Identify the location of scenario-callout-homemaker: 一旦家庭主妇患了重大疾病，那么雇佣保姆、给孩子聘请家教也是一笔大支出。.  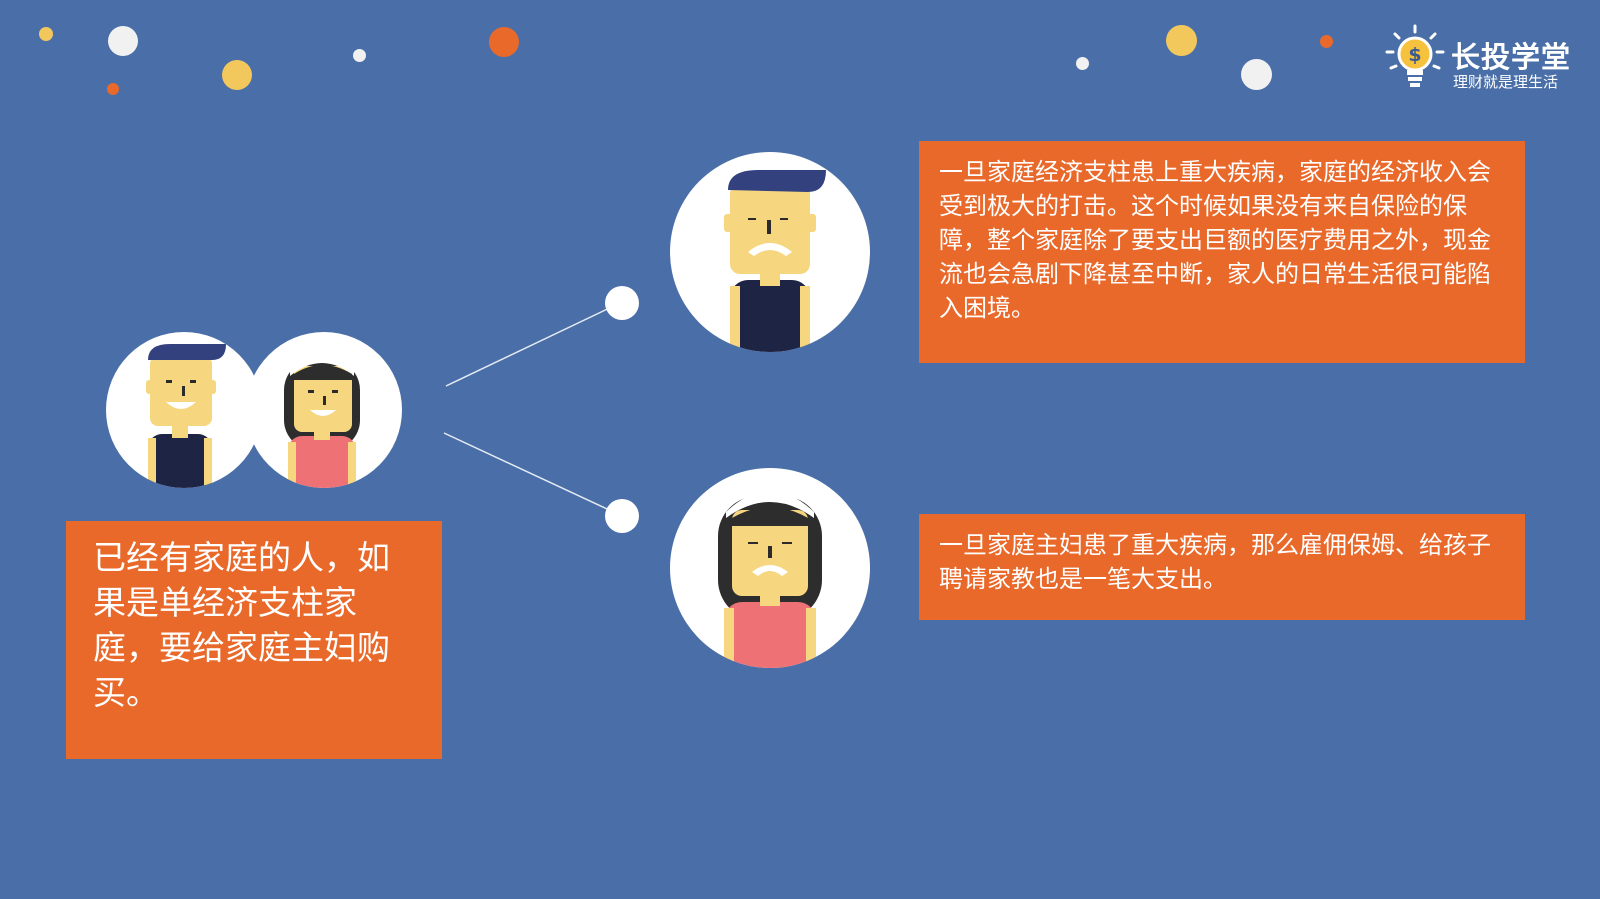
(1222, 567).